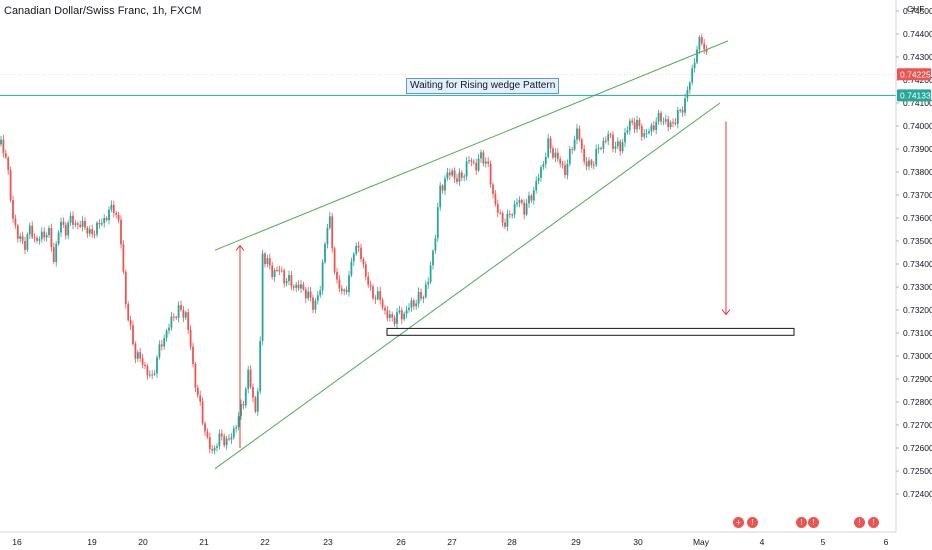 The height and width of the screenshot is (550, 932). Describe the element at coordinates (917, 333) in the screenshot. I see `price-tick-label: 0.73100` at that location.